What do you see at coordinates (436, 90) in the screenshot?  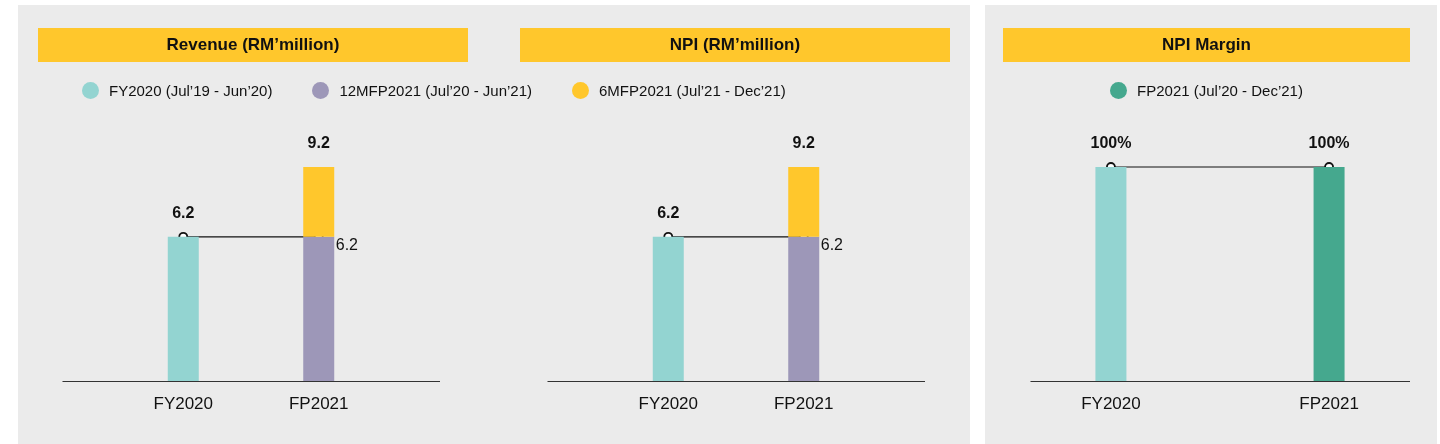 I see `legend-label: 12MFP2021 (Jul’20 - Jun’21)` at bounding box center [436, 90].